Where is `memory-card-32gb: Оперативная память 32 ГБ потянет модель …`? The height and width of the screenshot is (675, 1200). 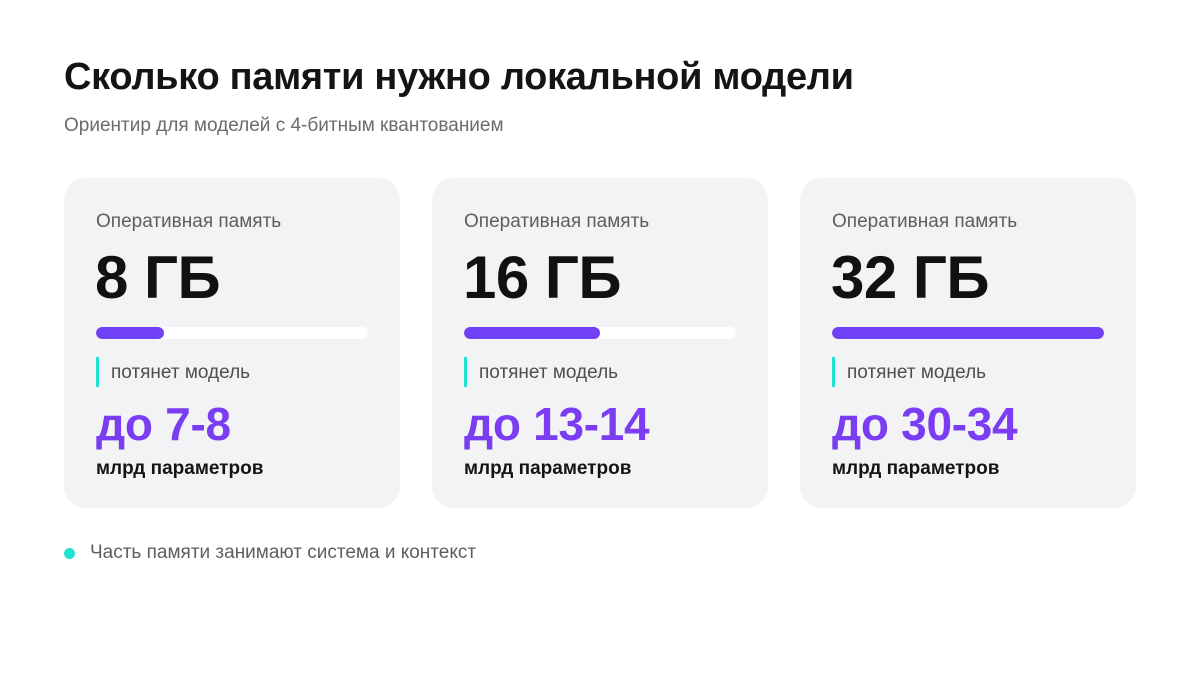 memory-card-32gb: Оперативная память 32 ГБ потянет модель … is located at coordinates (968, 343).